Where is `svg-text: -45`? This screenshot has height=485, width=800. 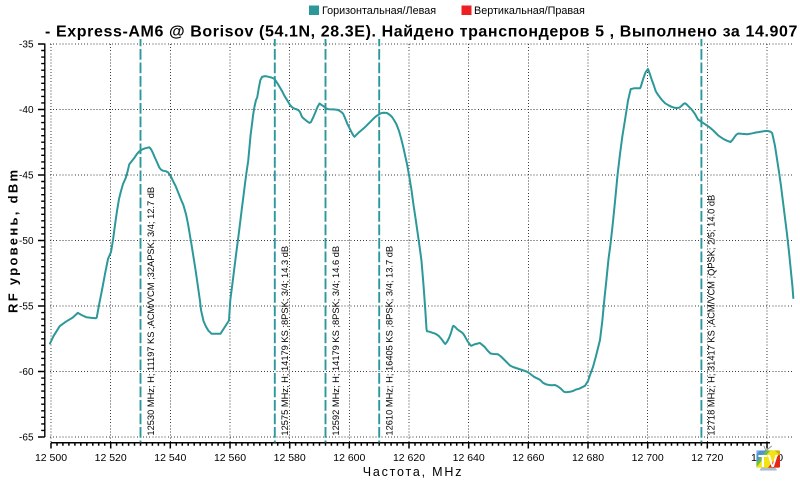
svg-text: -45 is located at coordinates (26, 176).